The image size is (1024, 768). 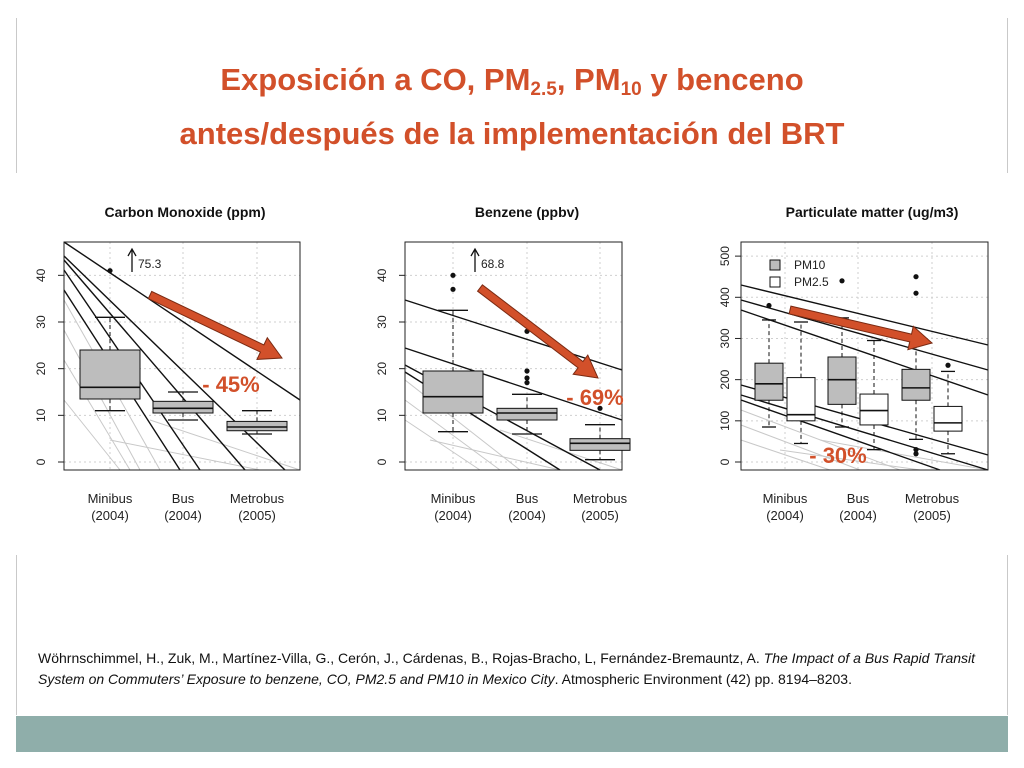 What do you see at coordinates (512, 734) in the screenshot?
I see `footer-bar` at bounding box center [512, 734].